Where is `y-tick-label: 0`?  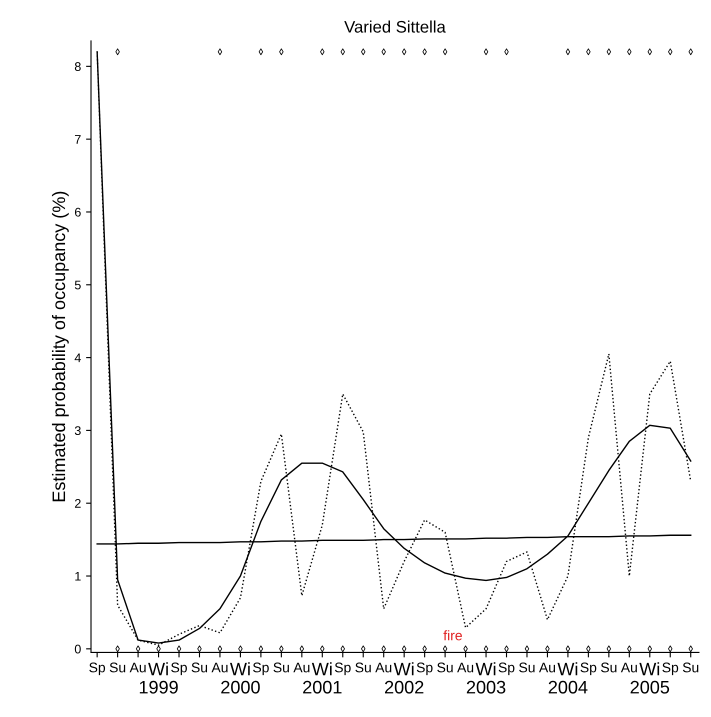 y-tick-label: 0 is located at coordinates (77, 649).